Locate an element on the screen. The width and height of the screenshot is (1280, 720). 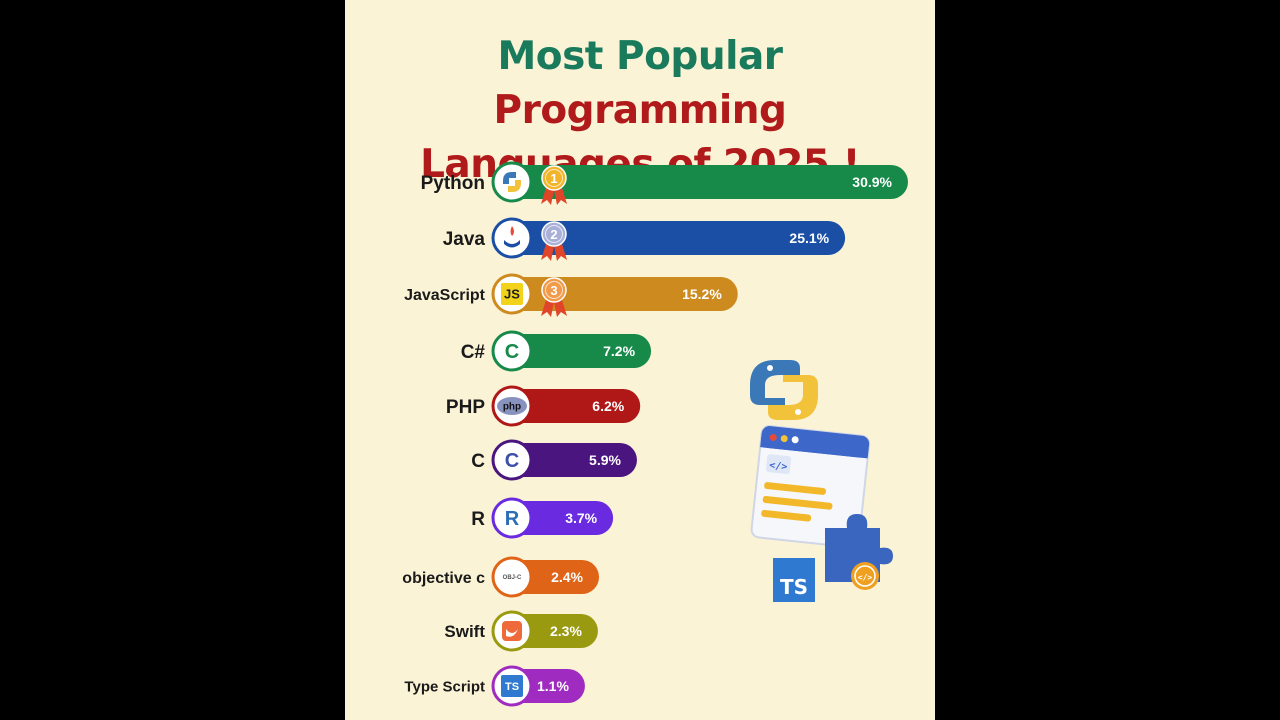
ts-badge-text: TS is located at coordinates (794, 587).